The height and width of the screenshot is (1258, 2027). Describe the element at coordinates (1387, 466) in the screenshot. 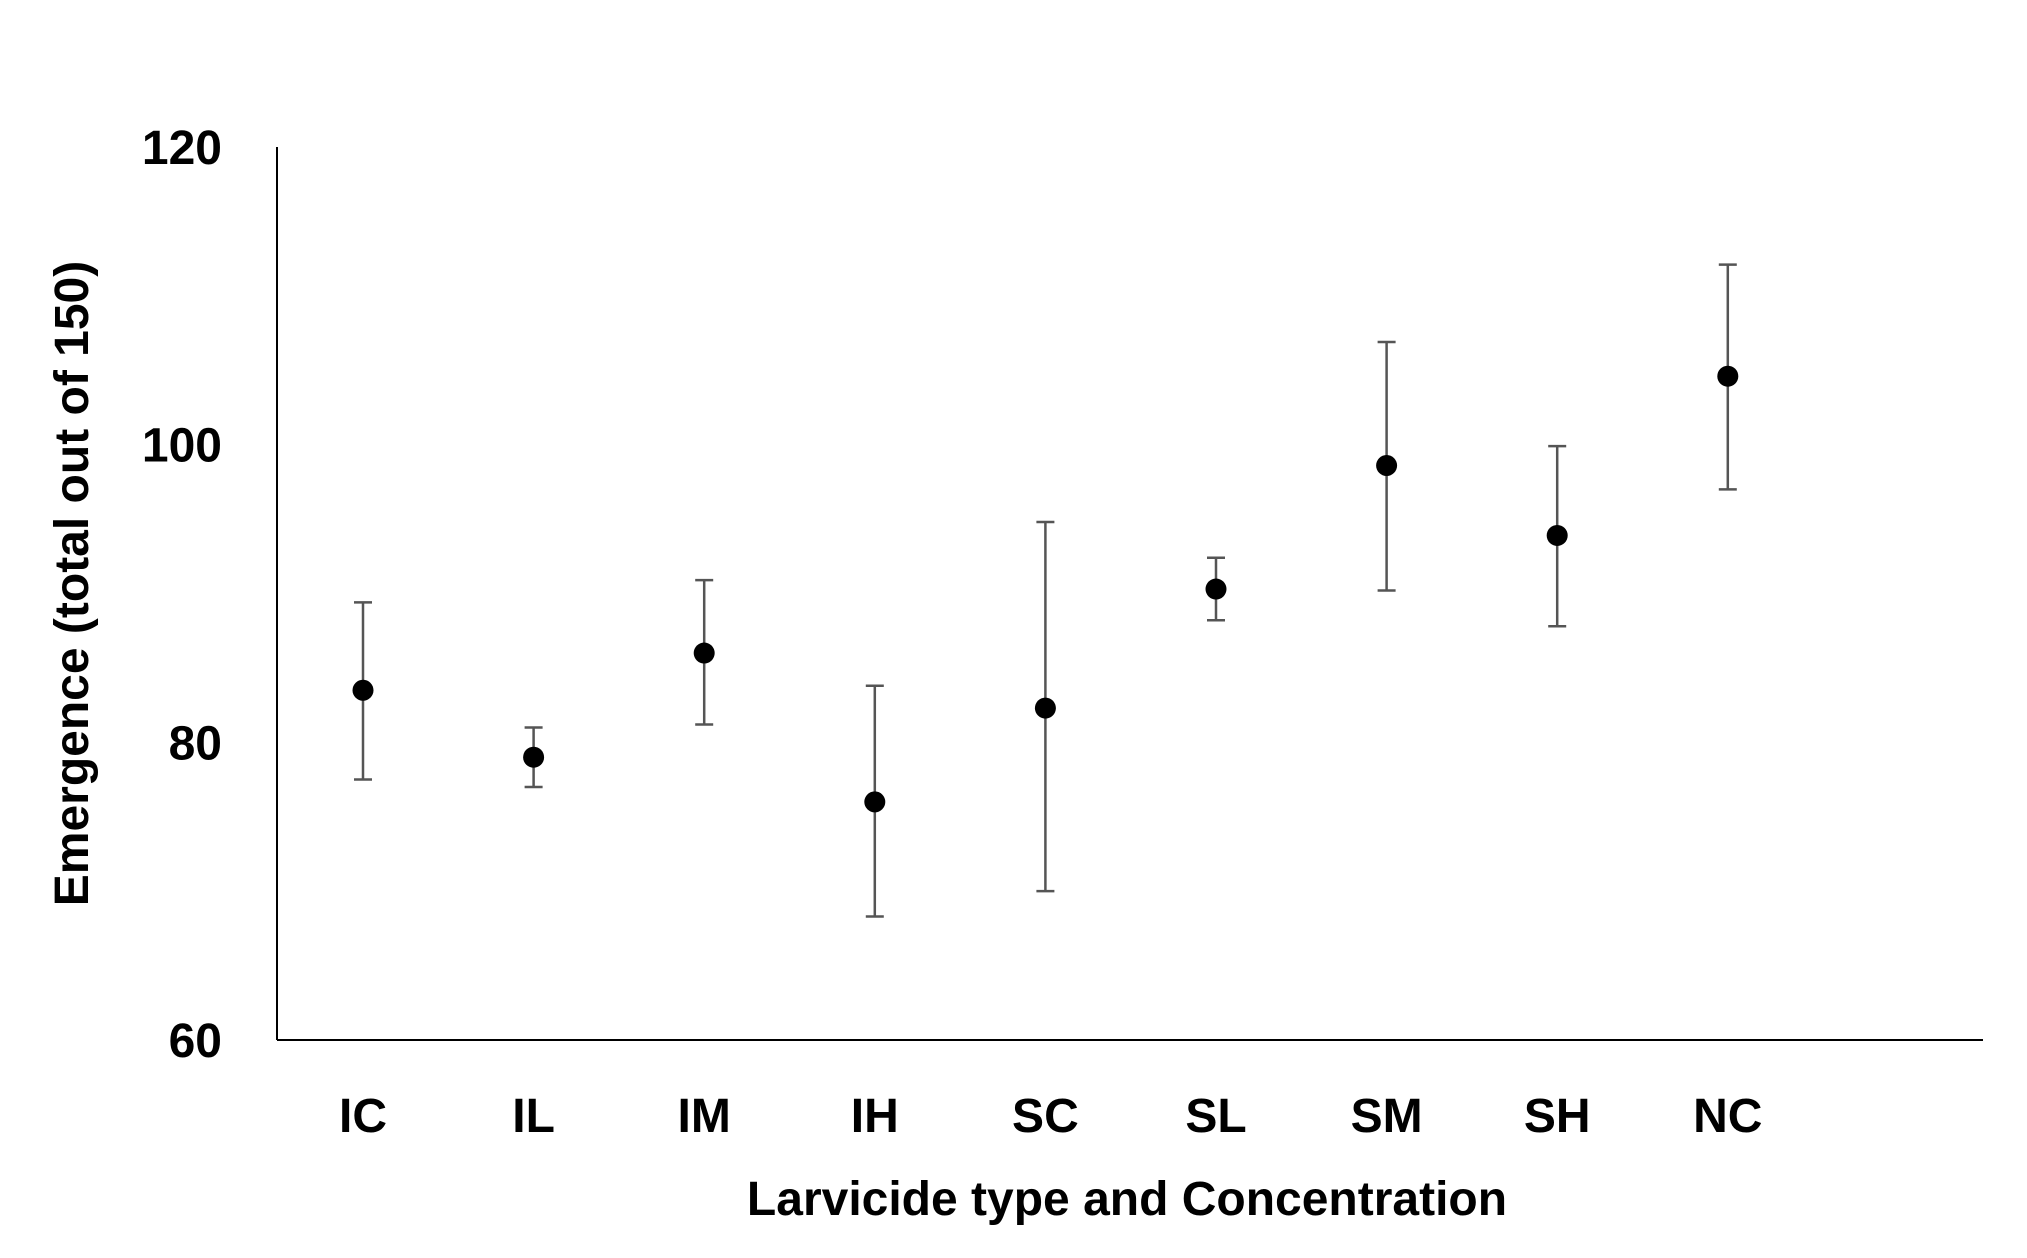

I see `data-point-sm` at that location.